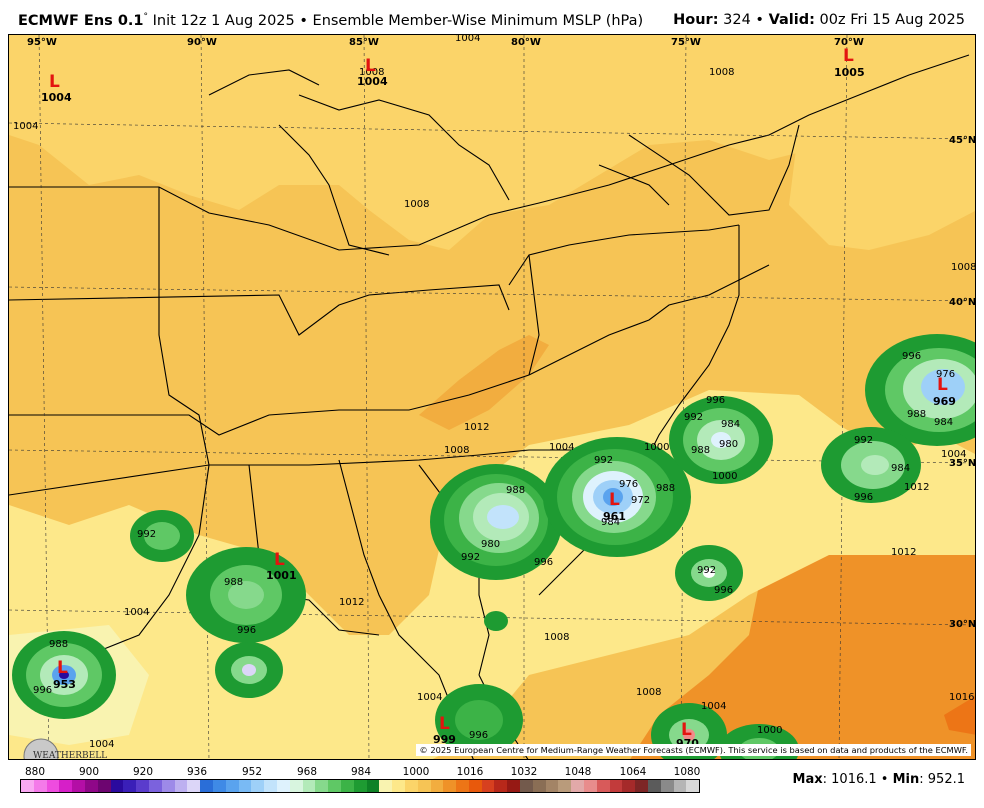 This screenshot has height=808, width=984. What do you see at coordinates (307, 772) in the screenshot?
I see `colorbar-tick: 968` at bounding box center [307, 772].